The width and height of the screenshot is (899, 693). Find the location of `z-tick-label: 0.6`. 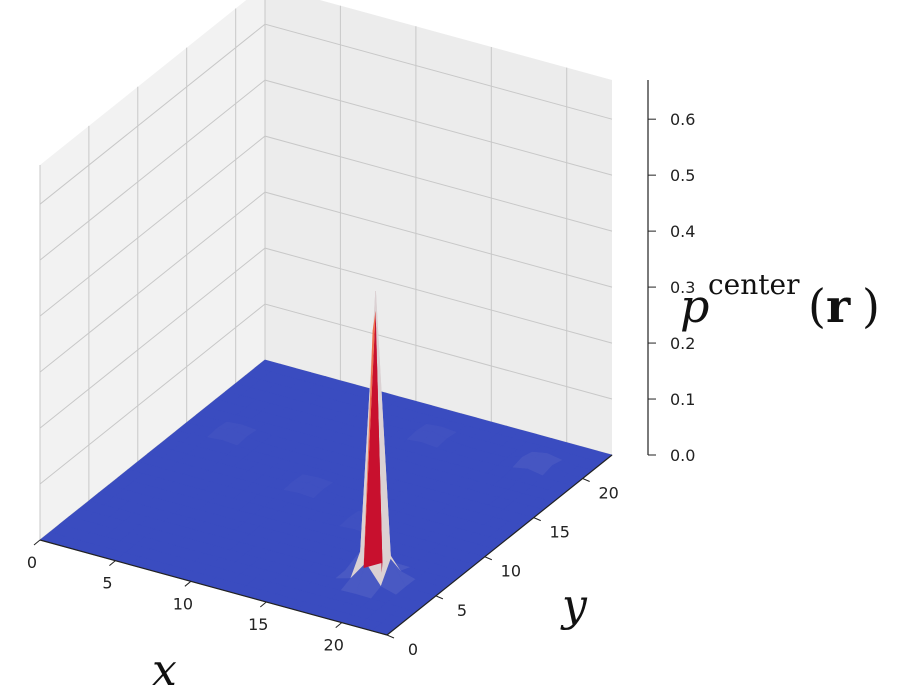

z-tick-label: 0.6 is located at coordinates (682, 119).